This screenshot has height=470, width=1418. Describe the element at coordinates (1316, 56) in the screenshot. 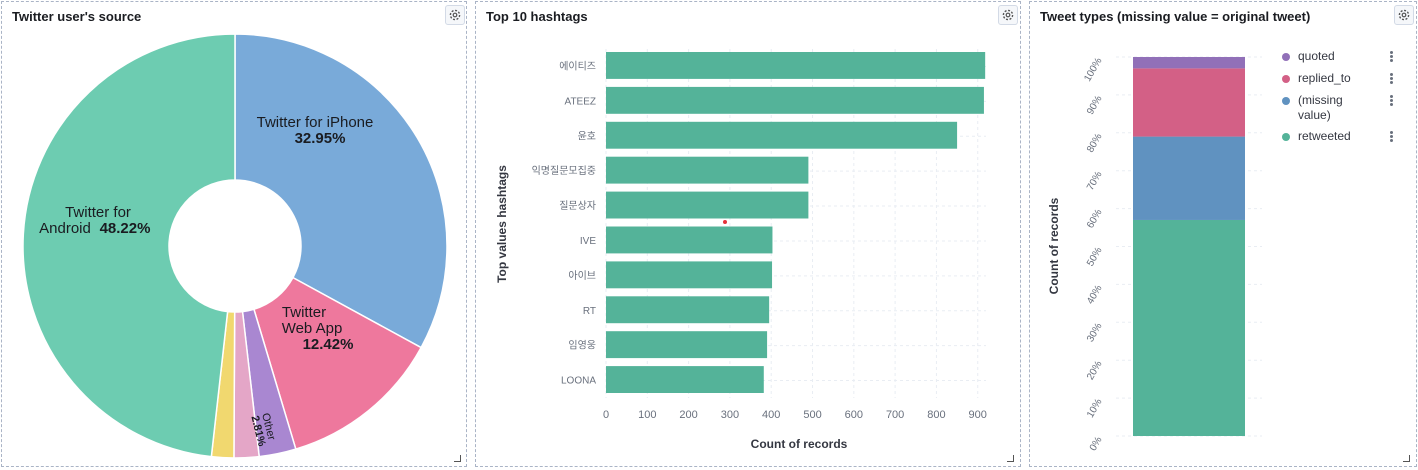

I see `legend-label: quoted` at that location.